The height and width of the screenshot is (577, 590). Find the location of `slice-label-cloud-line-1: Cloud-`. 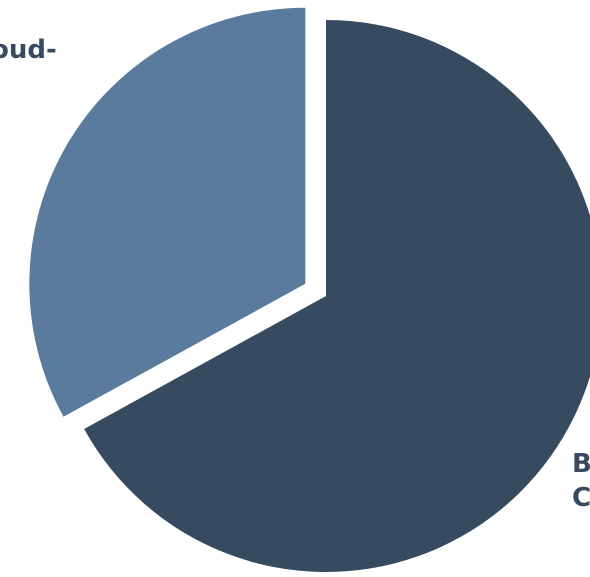

slice-label-cloud-line-1: Cloud- is located at coordinates (28, 50).